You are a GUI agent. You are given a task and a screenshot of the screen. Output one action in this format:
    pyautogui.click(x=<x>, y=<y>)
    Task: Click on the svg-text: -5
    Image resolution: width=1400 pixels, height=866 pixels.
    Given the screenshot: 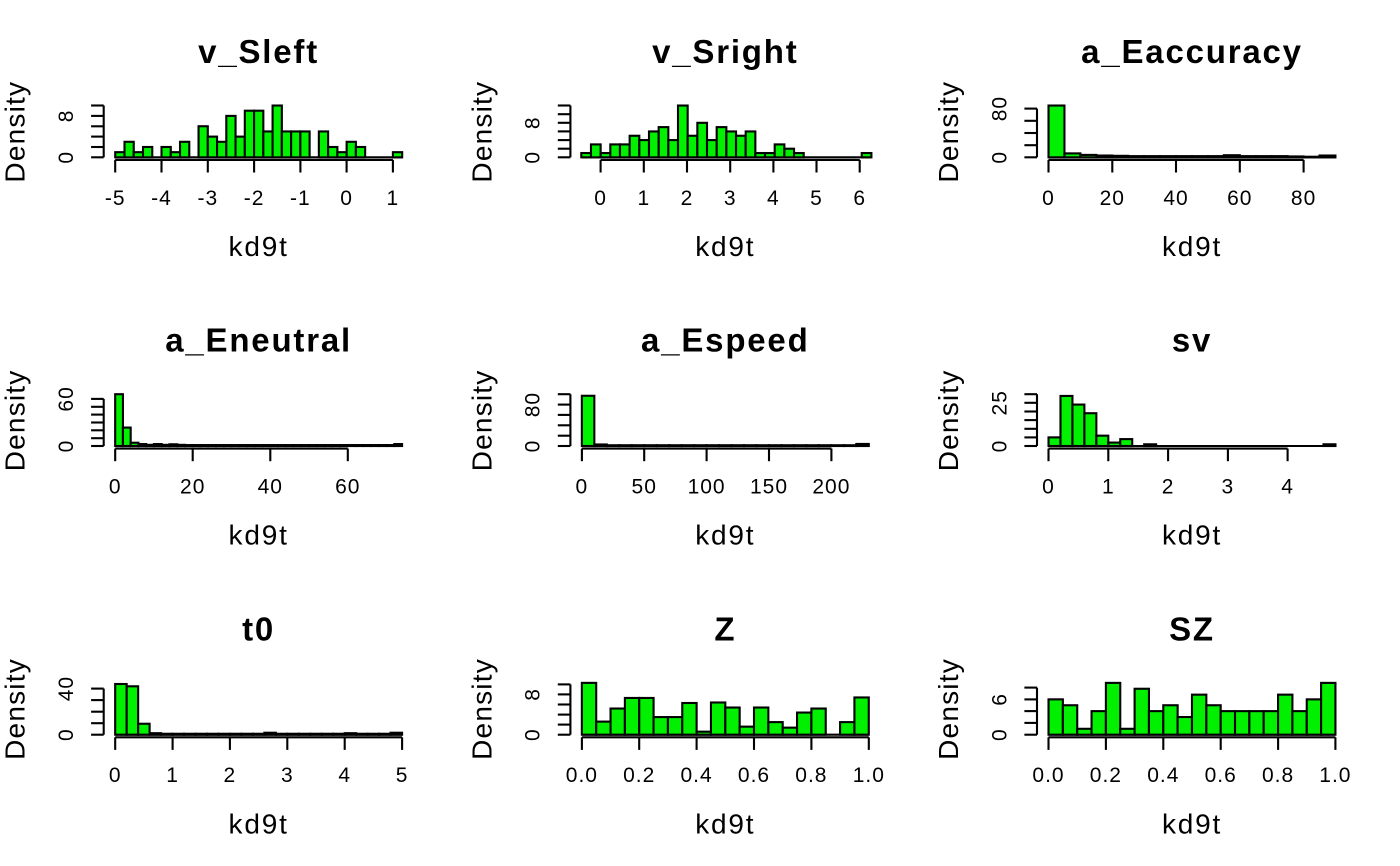 What is the action you would take?
    pyautogui.click(x=115, y=198)
    